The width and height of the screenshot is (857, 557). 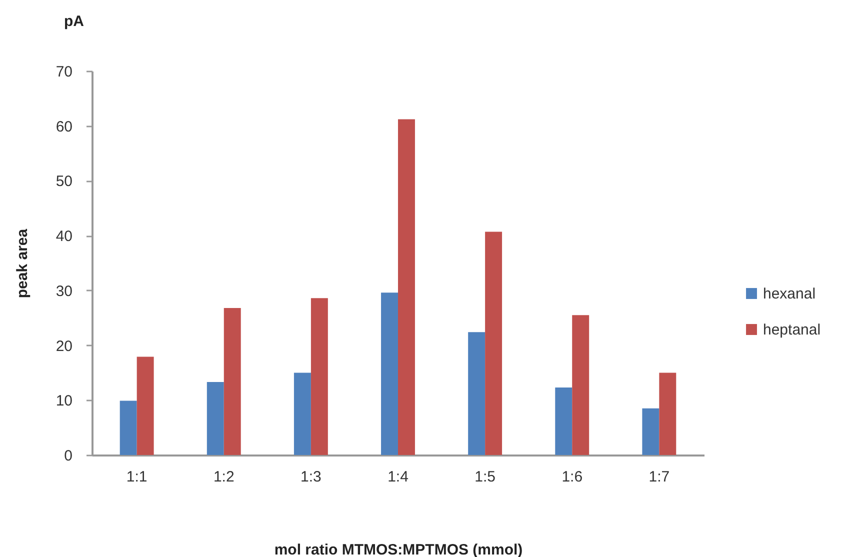 I want to click on y-axis-title: peak area, so click(x=22, y=263).